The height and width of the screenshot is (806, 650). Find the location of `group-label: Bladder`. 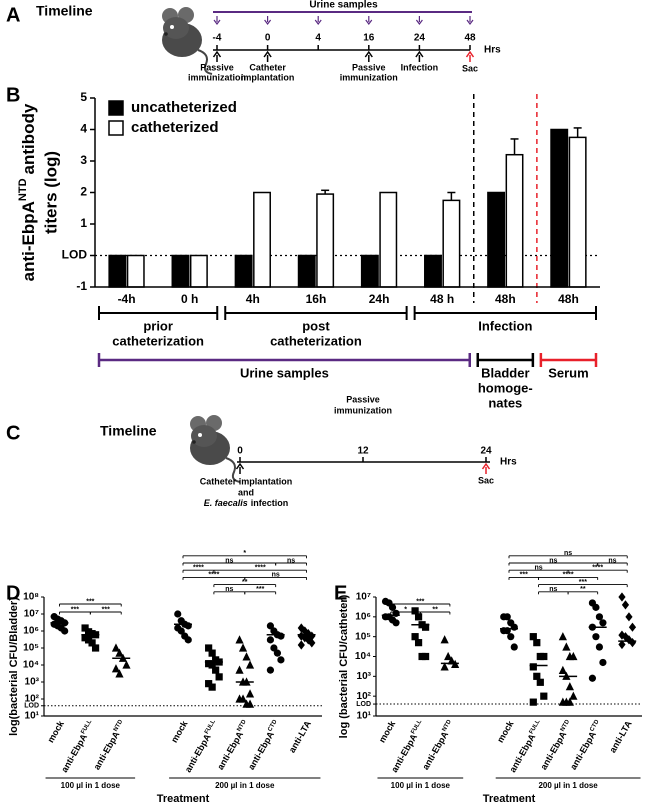

group-label: Bladder is located at coordinates (505, 372).